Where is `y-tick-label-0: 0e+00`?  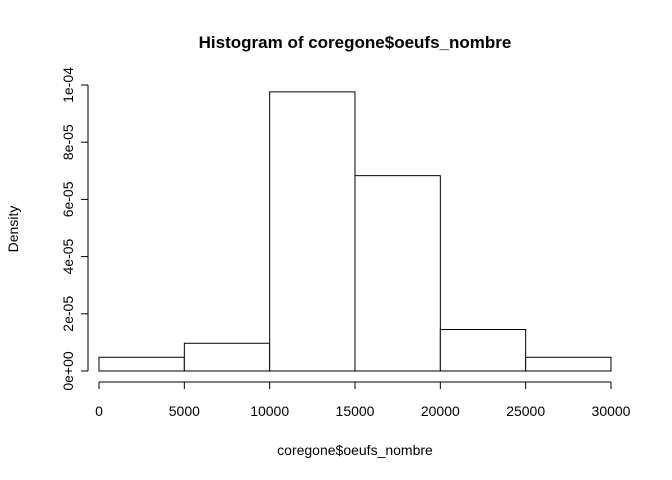 y-tick-label-0: 0e+00 is located at coordinates (68, 371).